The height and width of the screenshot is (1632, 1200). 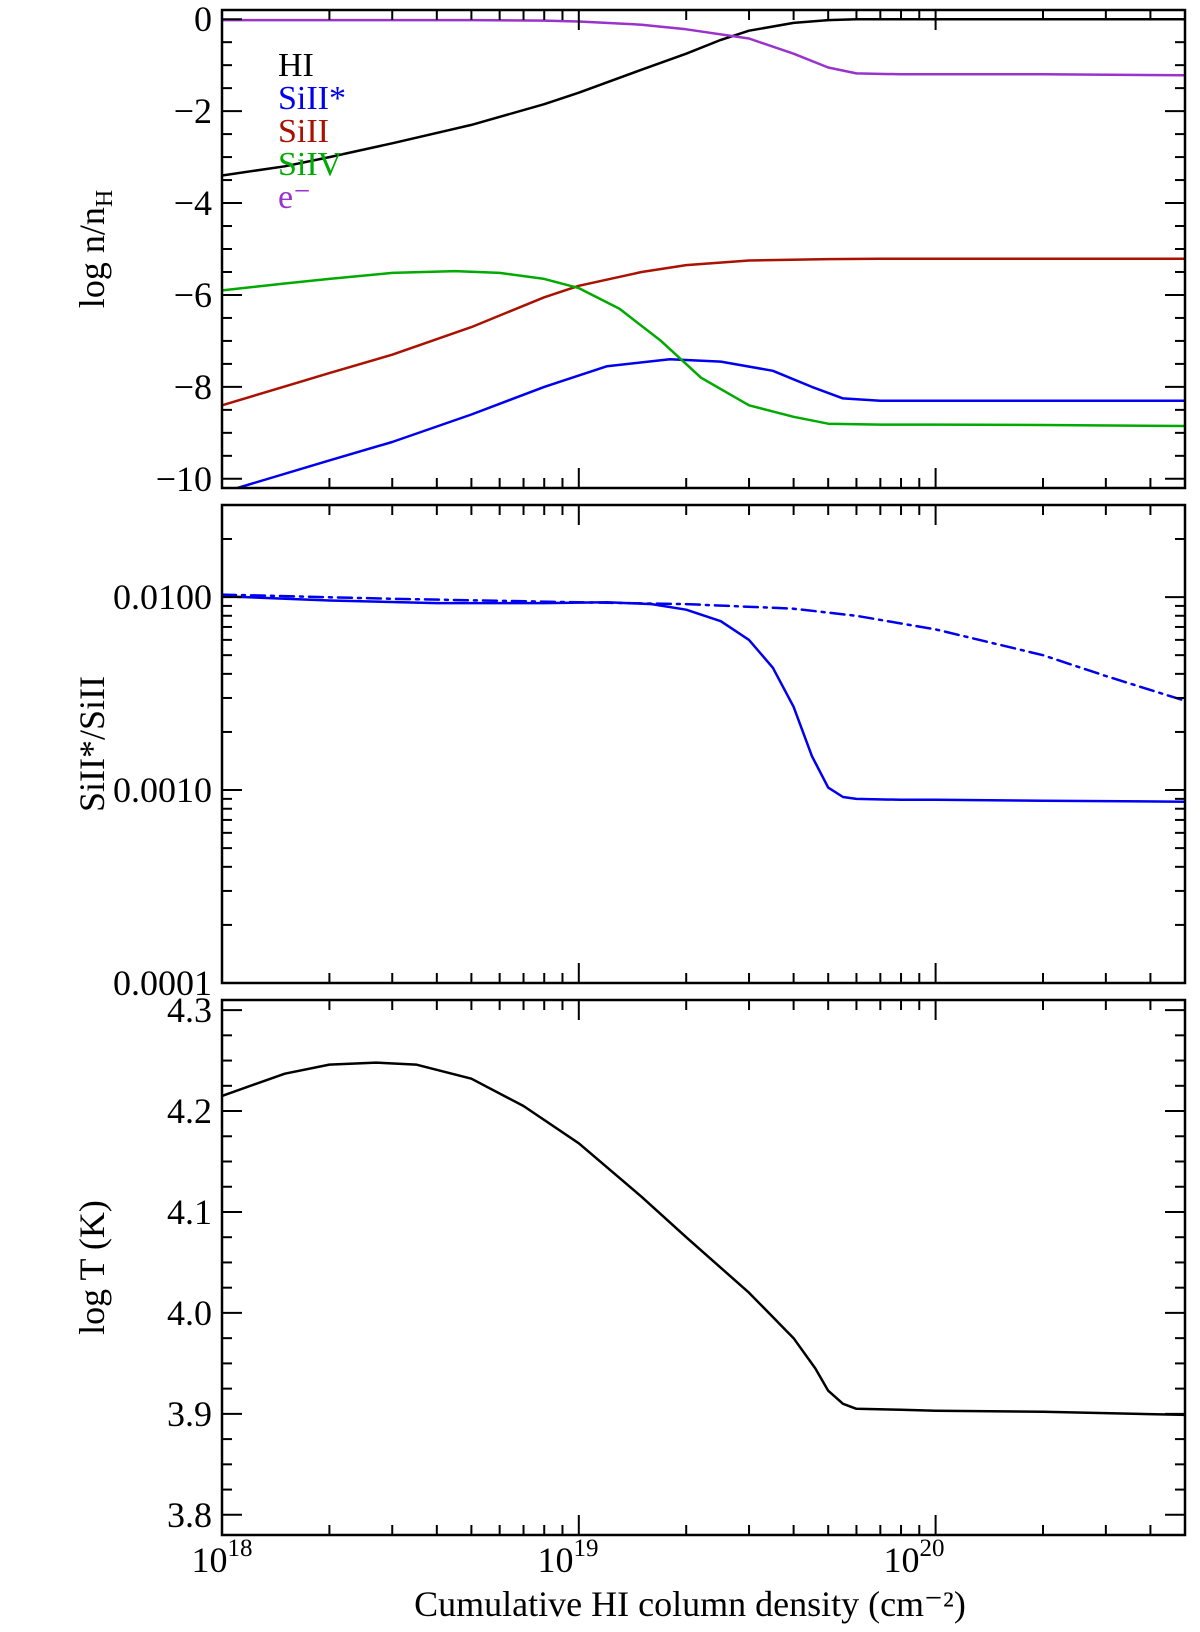 I want to click on series-line-hi, so click(x=703, y=97).